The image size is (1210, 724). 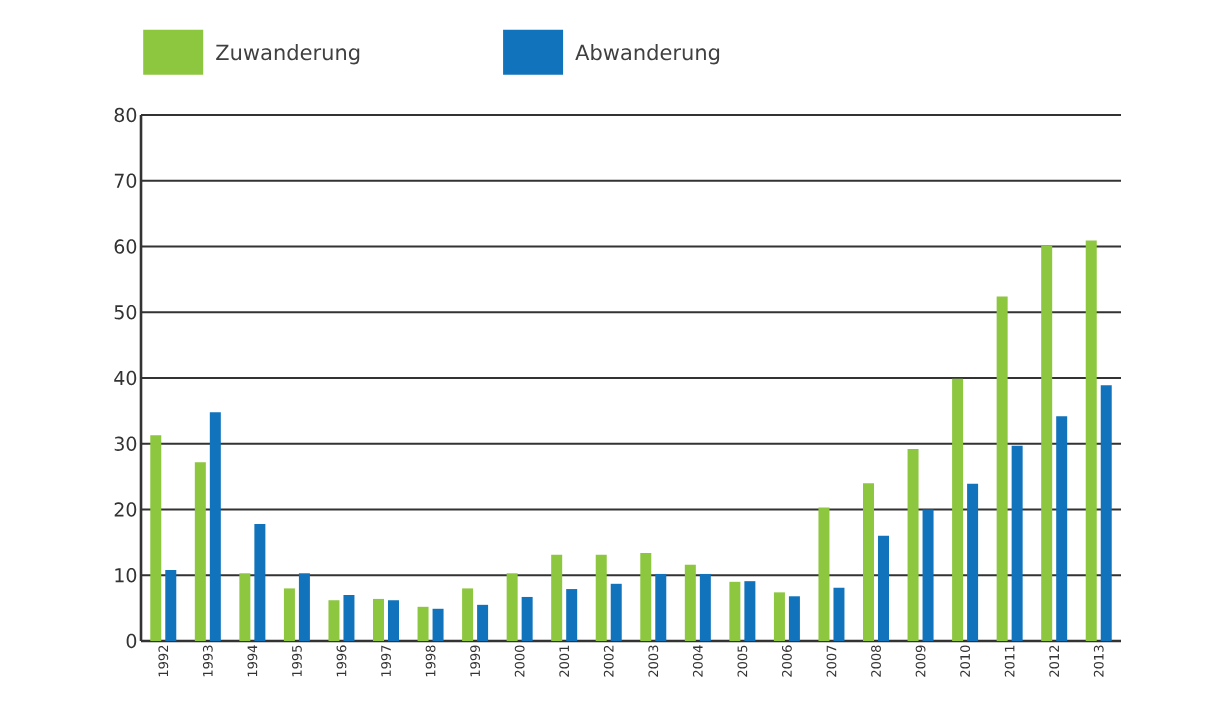 I want to click on x-tick-label: 1996, so click(x=341, y=661).